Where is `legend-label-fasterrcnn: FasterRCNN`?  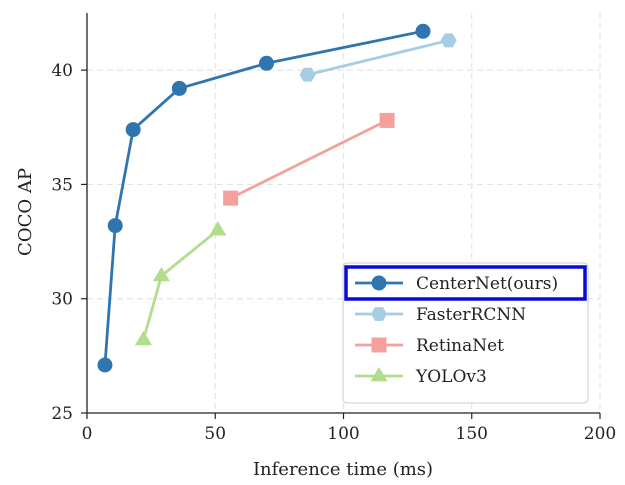 legend-label-fasterrcnn: FasterRCNN is located at coordinates (471, 315).